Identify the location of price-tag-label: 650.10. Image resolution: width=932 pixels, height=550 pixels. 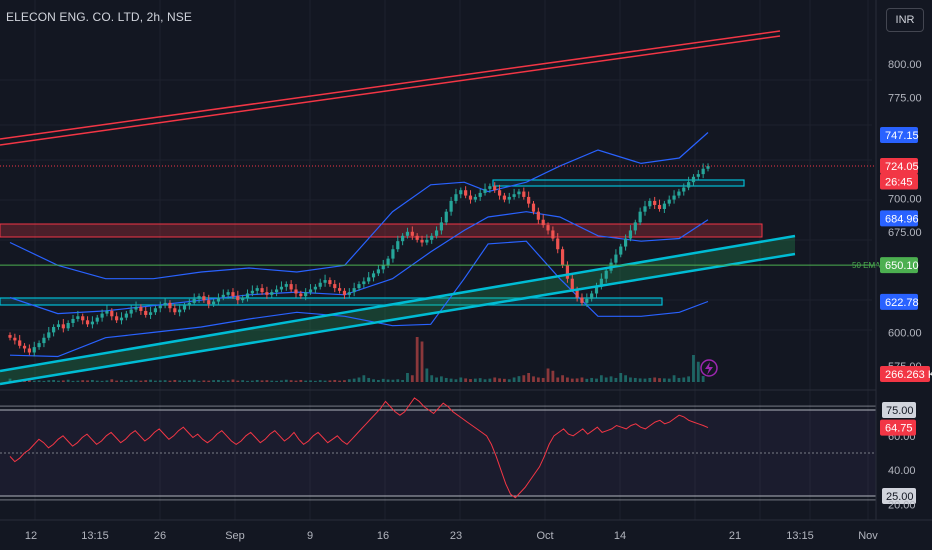
(902, 266).